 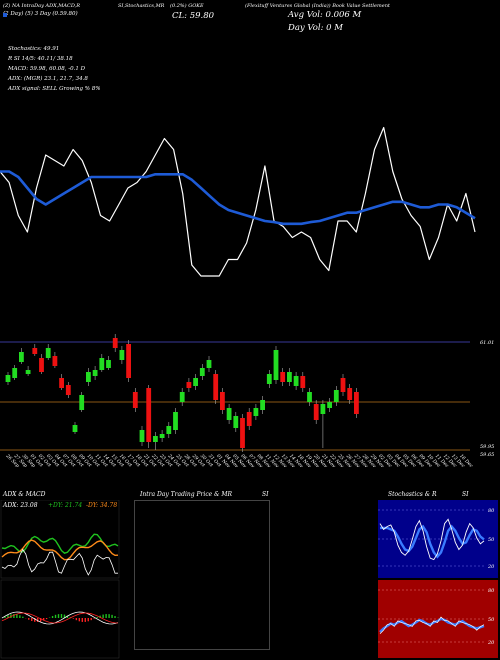 I want to click on y-tick-label: 59.65, so click(x=487, y=455).